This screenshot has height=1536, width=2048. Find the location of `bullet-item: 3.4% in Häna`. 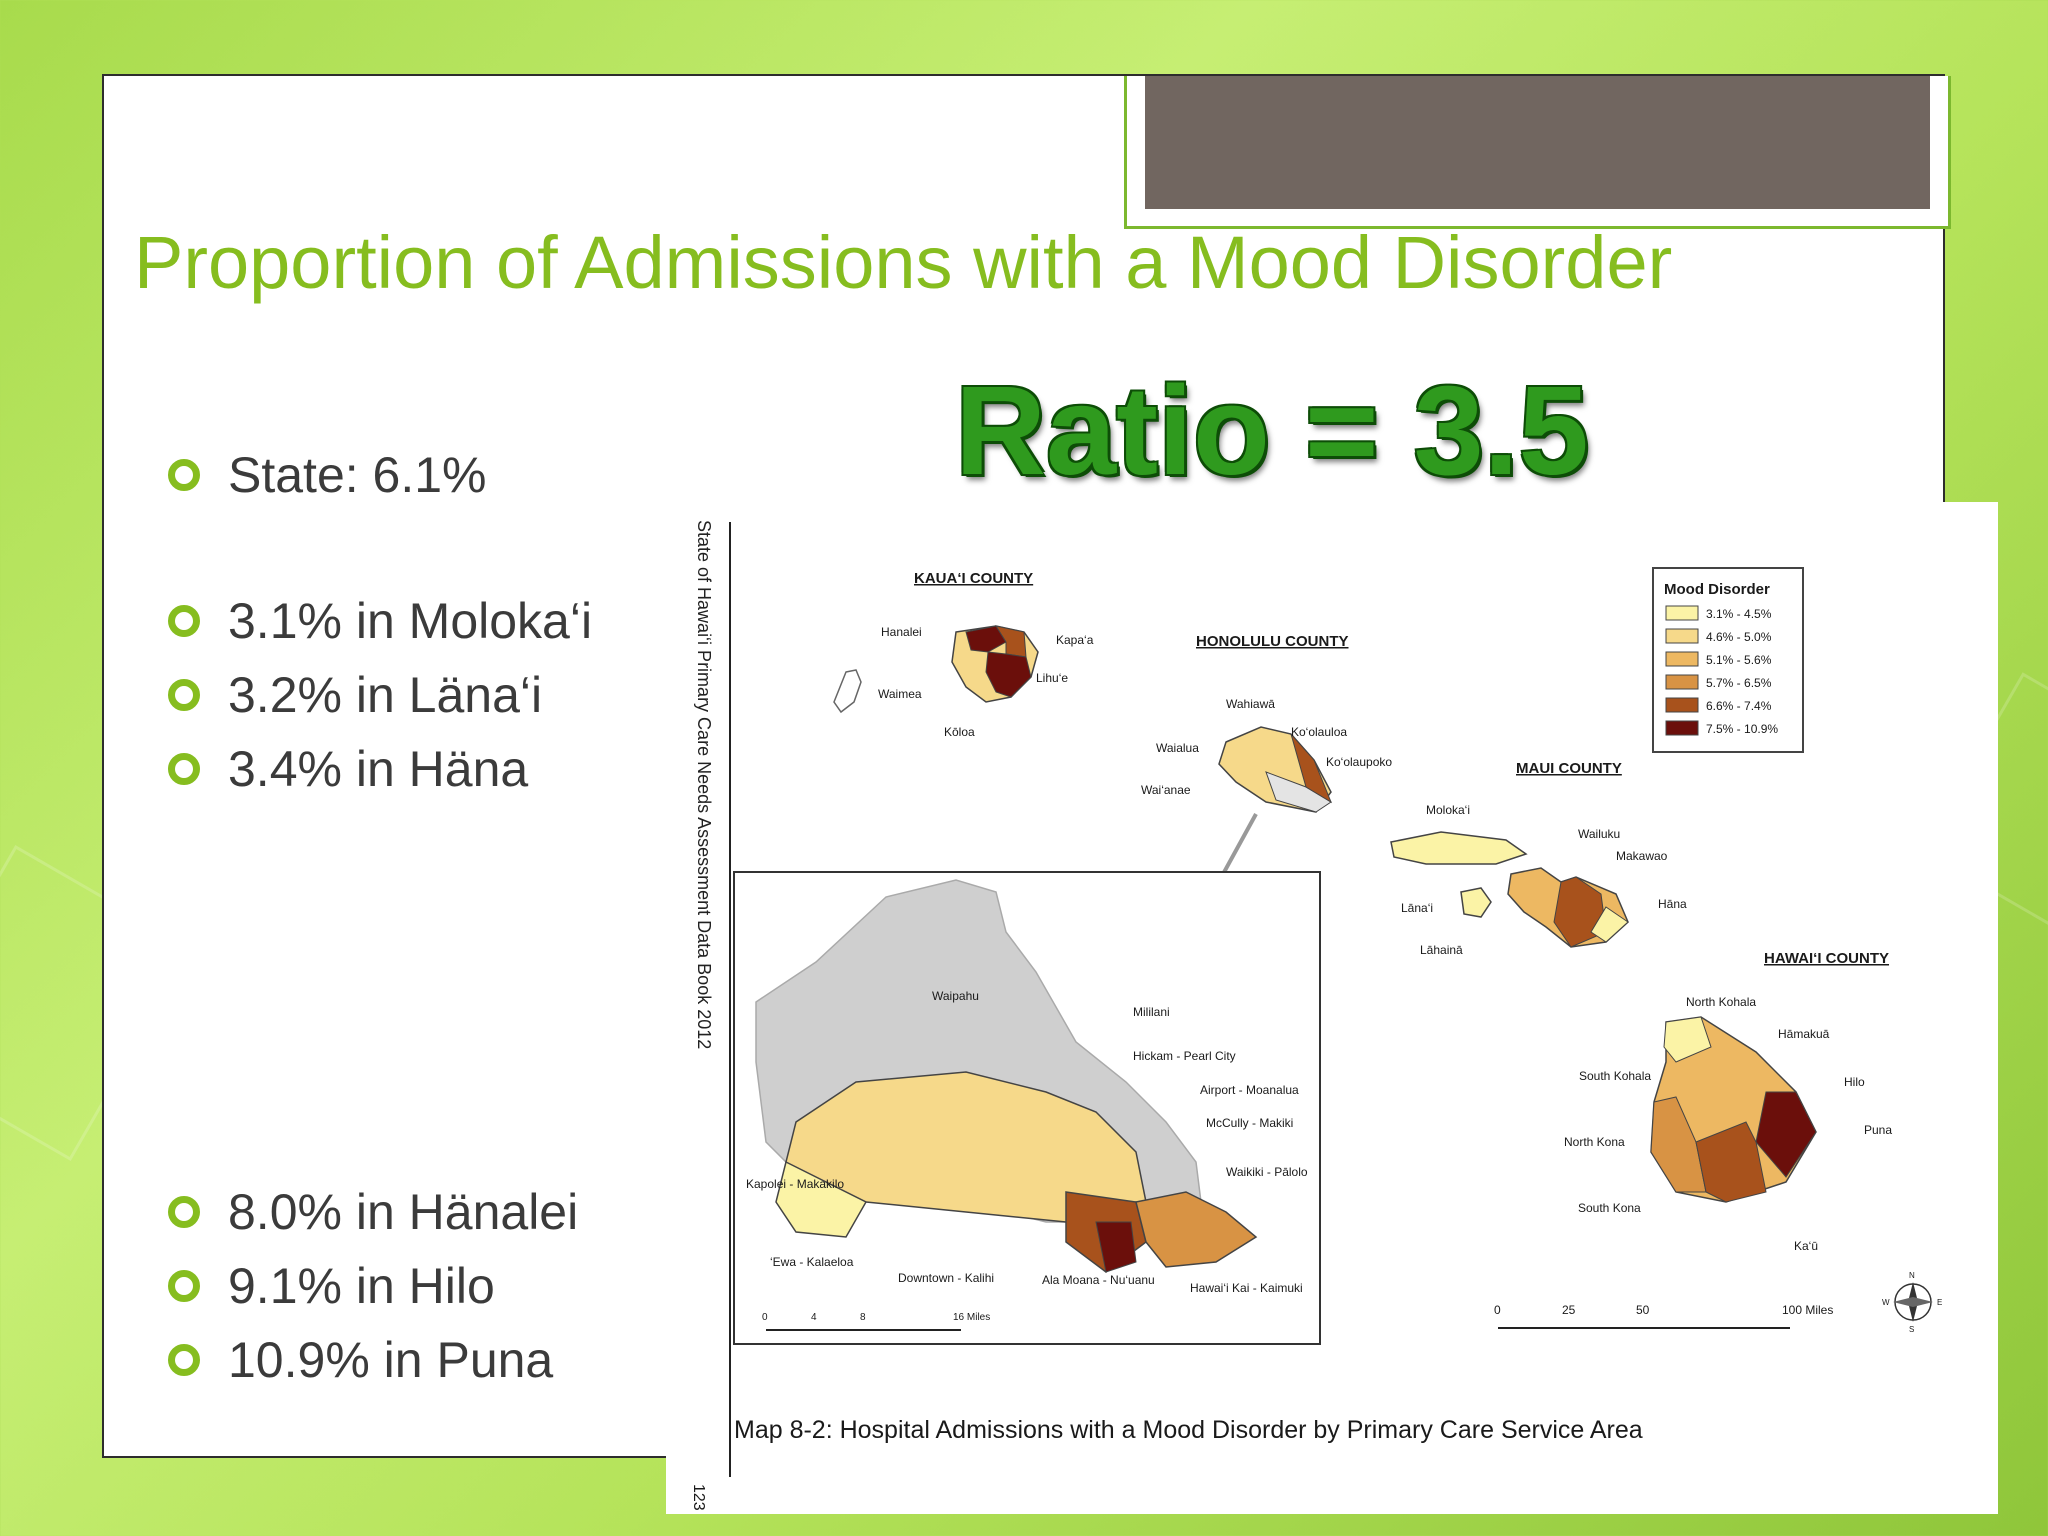

bullet-item: 3.4% in Häna is located at coordinates (348, 769).